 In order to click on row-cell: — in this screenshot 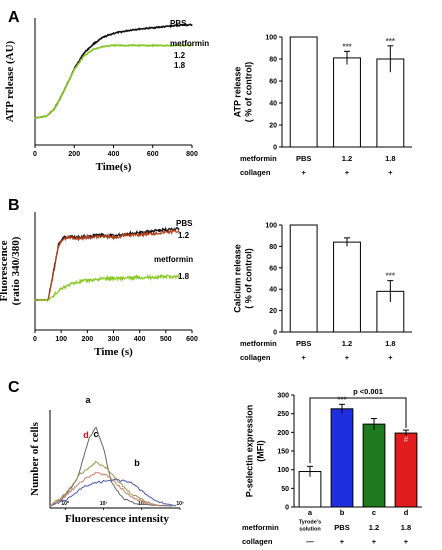, I will do `click(310, 541)`.